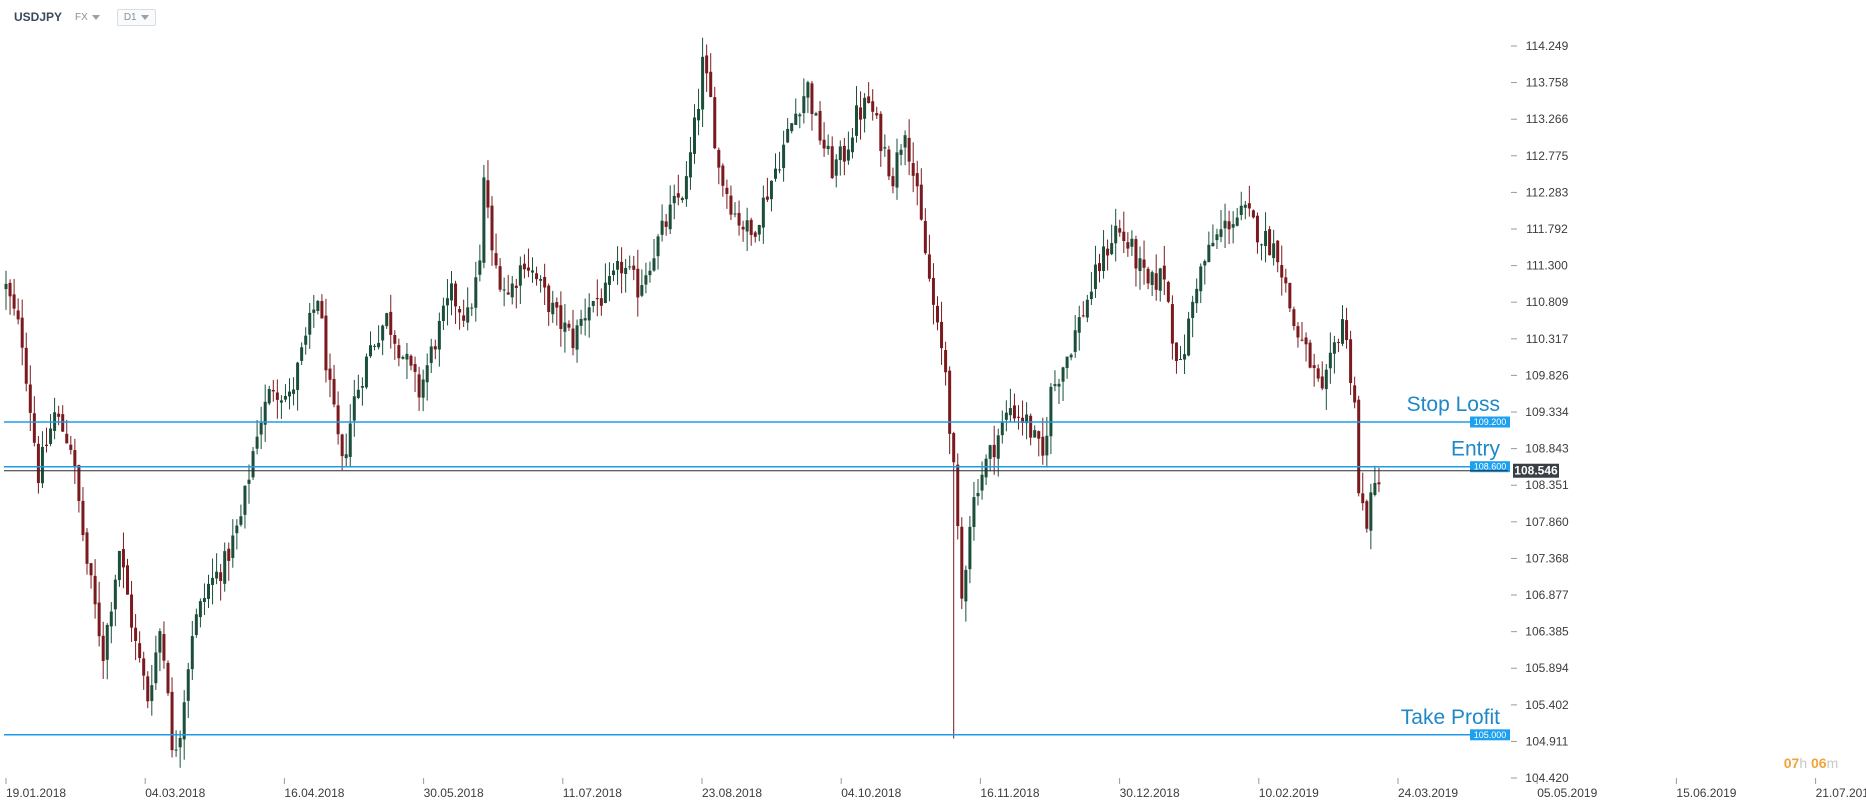  I want to click on level-badge, so click(1490, 467).